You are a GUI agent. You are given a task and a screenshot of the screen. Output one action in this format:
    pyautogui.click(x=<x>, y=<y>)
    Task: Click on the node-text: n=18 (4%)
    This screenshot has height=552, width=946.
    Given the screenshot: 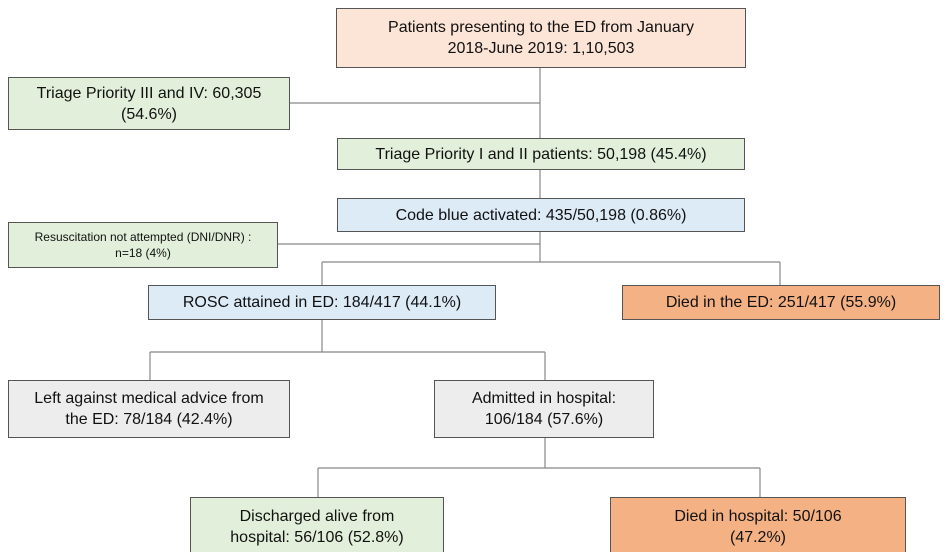 What is the action you would take?
    pyautogui.click(x=143, y=253)
    